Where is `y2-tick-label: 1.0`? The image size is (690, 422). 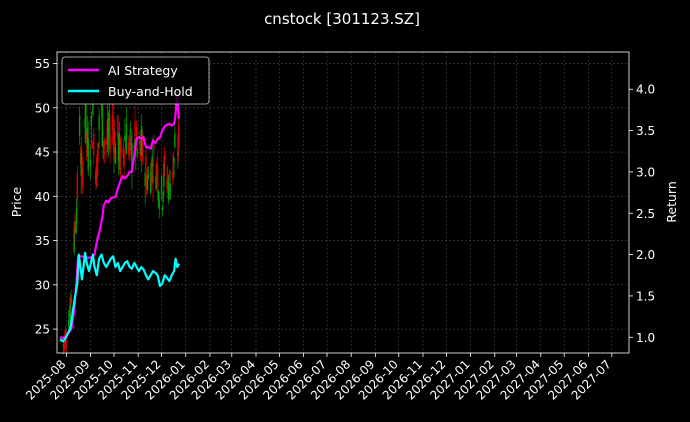 y2-tick-label: 1.0 is located at coordinates (645, 338).